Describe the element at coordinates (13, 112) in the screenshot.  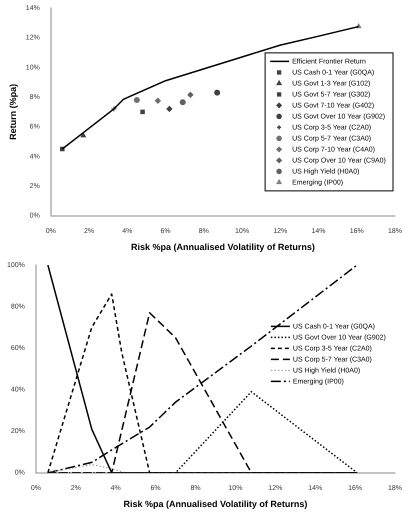
I see `y-axis-title: Return (%pa)` at that location.